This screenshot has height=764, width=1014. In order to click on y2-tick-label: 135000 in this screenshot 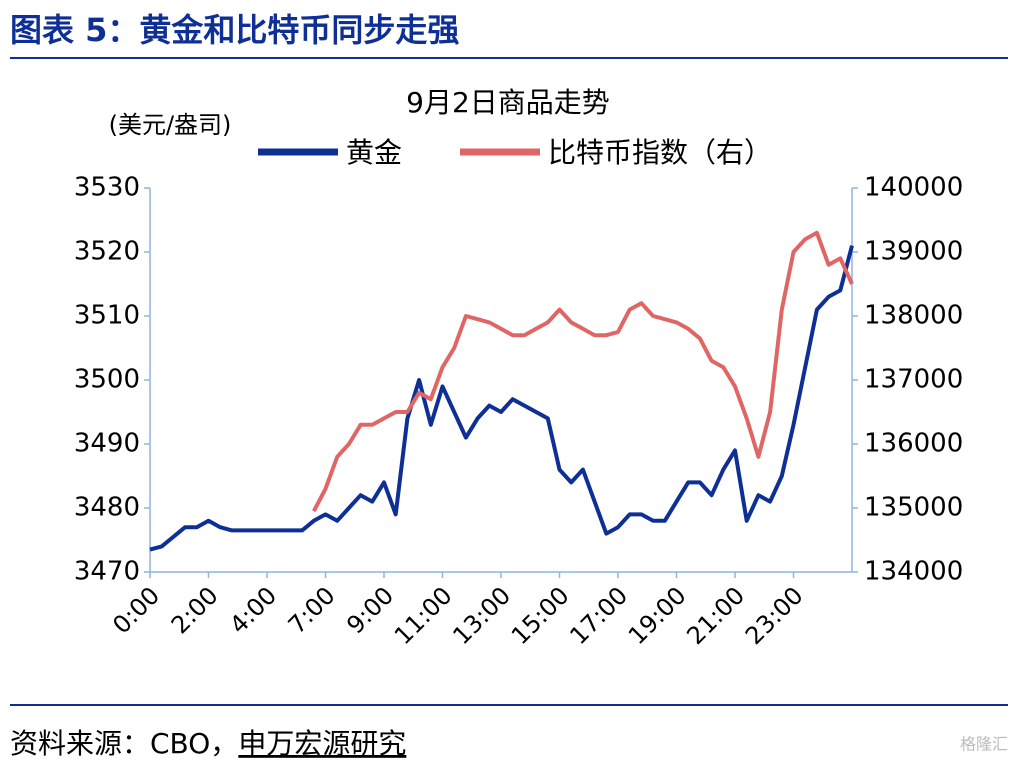, I will do `click(913, 508)`.